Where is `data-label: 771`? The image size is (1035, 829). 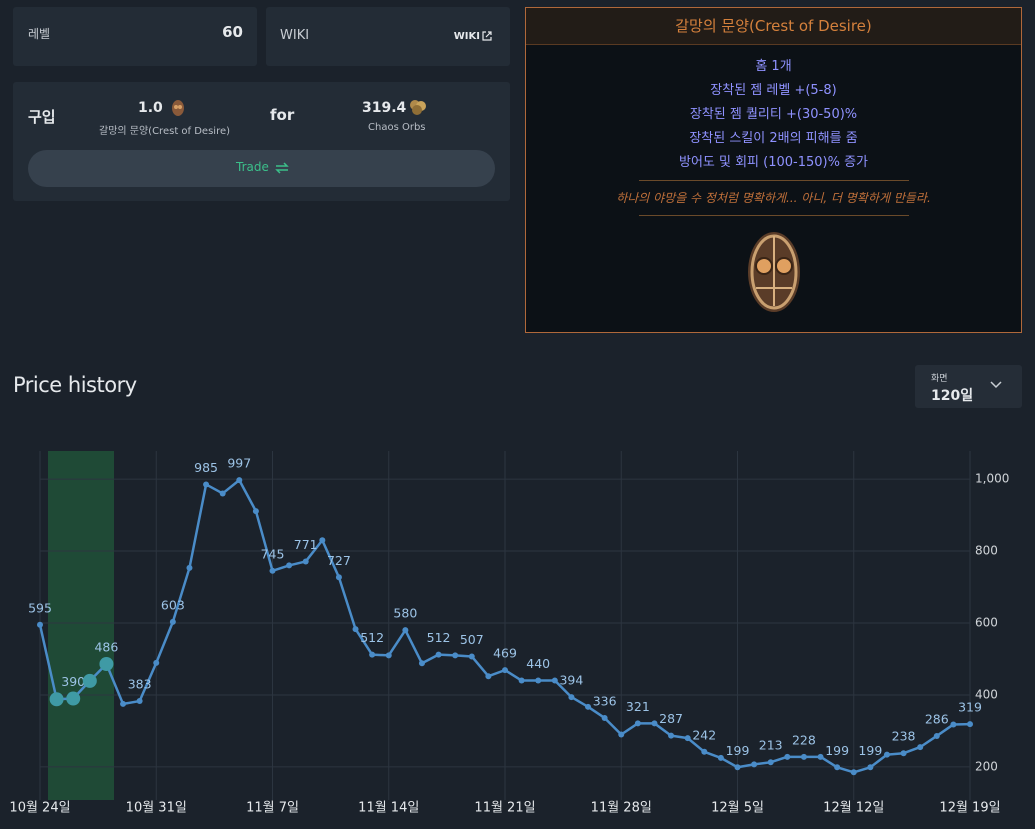
data-label: 771 is located at coordinates (306, 544).